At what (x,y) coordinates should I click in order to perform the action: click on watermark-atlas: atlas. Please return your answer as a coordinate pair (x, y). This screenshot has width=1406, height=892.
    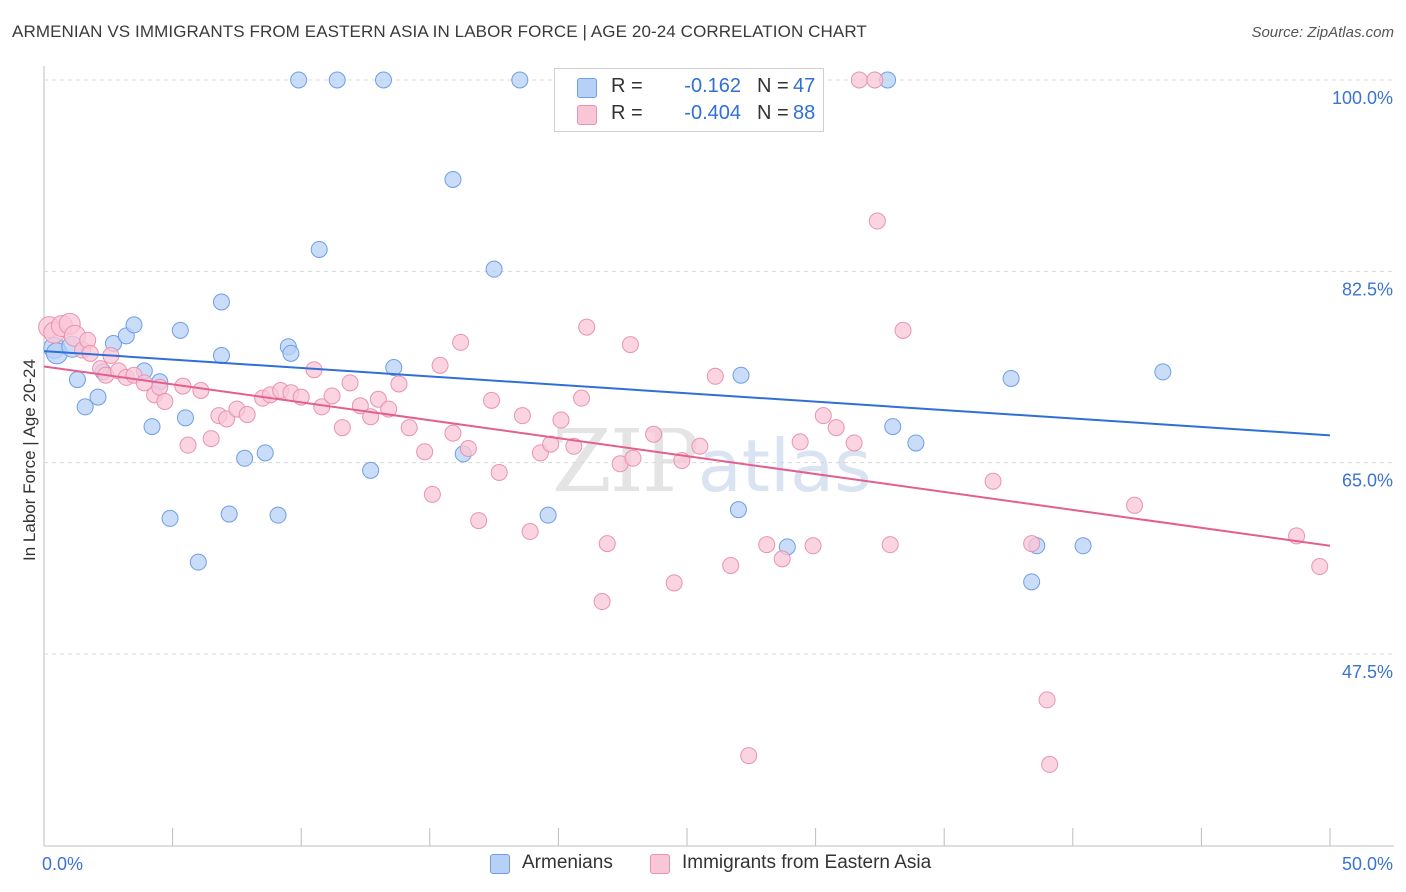
    Looking at the image, I should click on (784, 466).